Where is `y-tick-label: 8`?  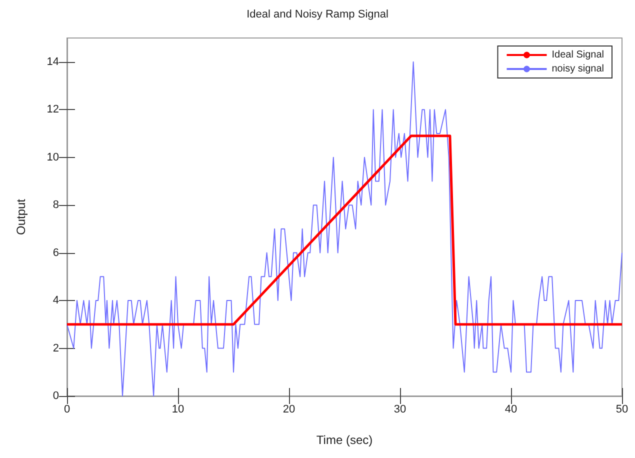
y-tick-label: 8 is located at coordinates (55, 205).